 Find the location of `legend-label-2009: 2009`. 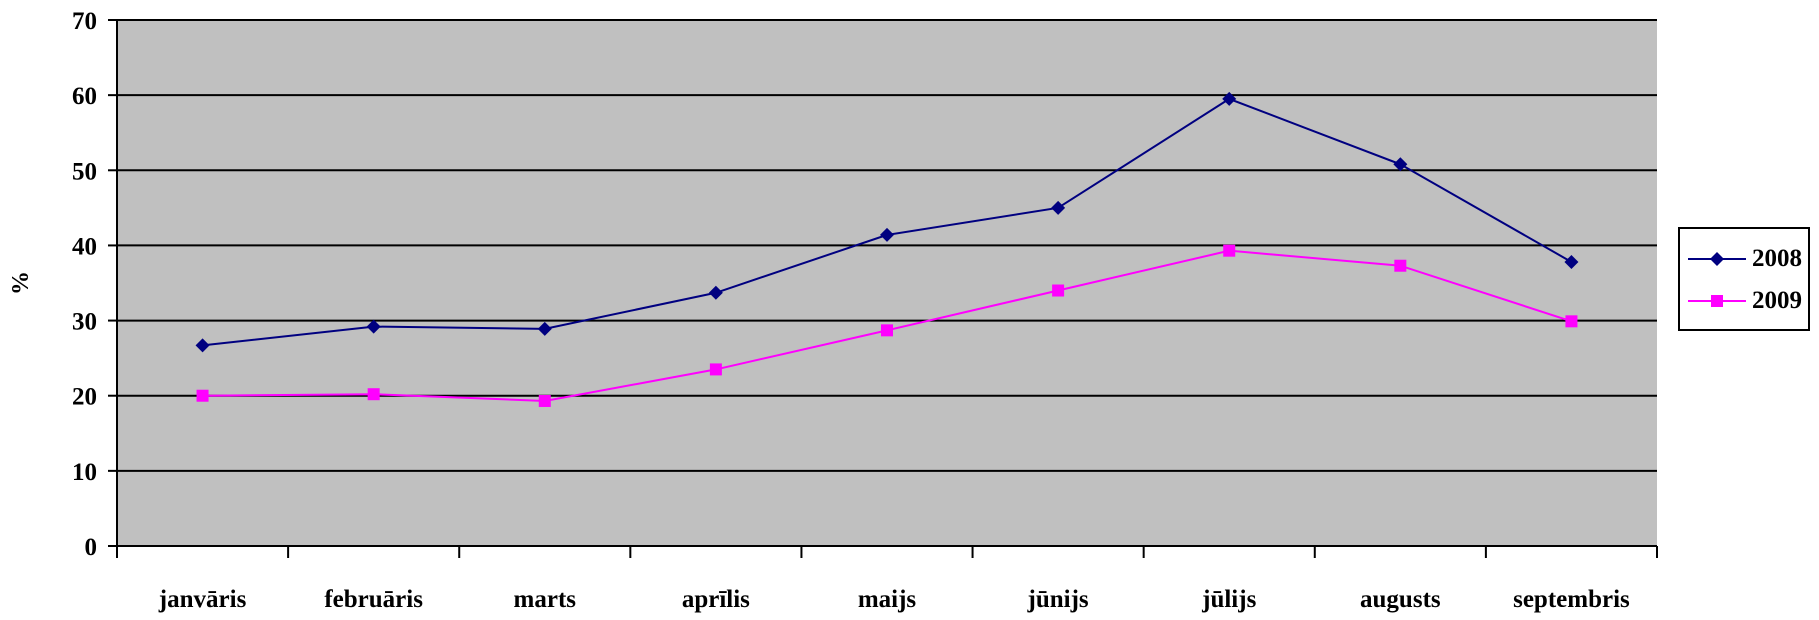

legend-label-2009: 2009 is located at coordinates (1777, 300).